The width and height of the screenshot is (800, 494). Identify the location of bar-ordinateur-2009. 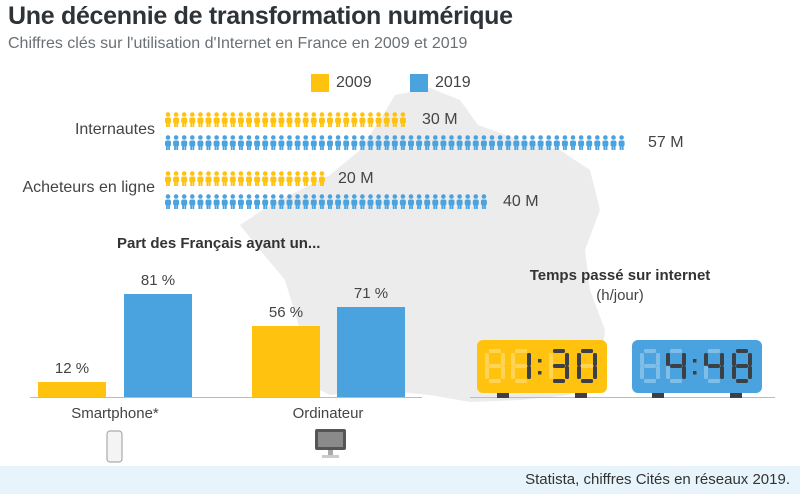
(286, 361).